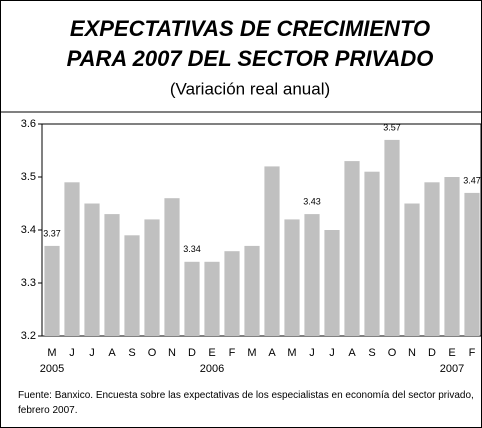 The height and width of the screenshot is (428, 482). I want to click on chart-title: EXPECTATIVAS DE CRECIMIENTO, so click(250, 28).